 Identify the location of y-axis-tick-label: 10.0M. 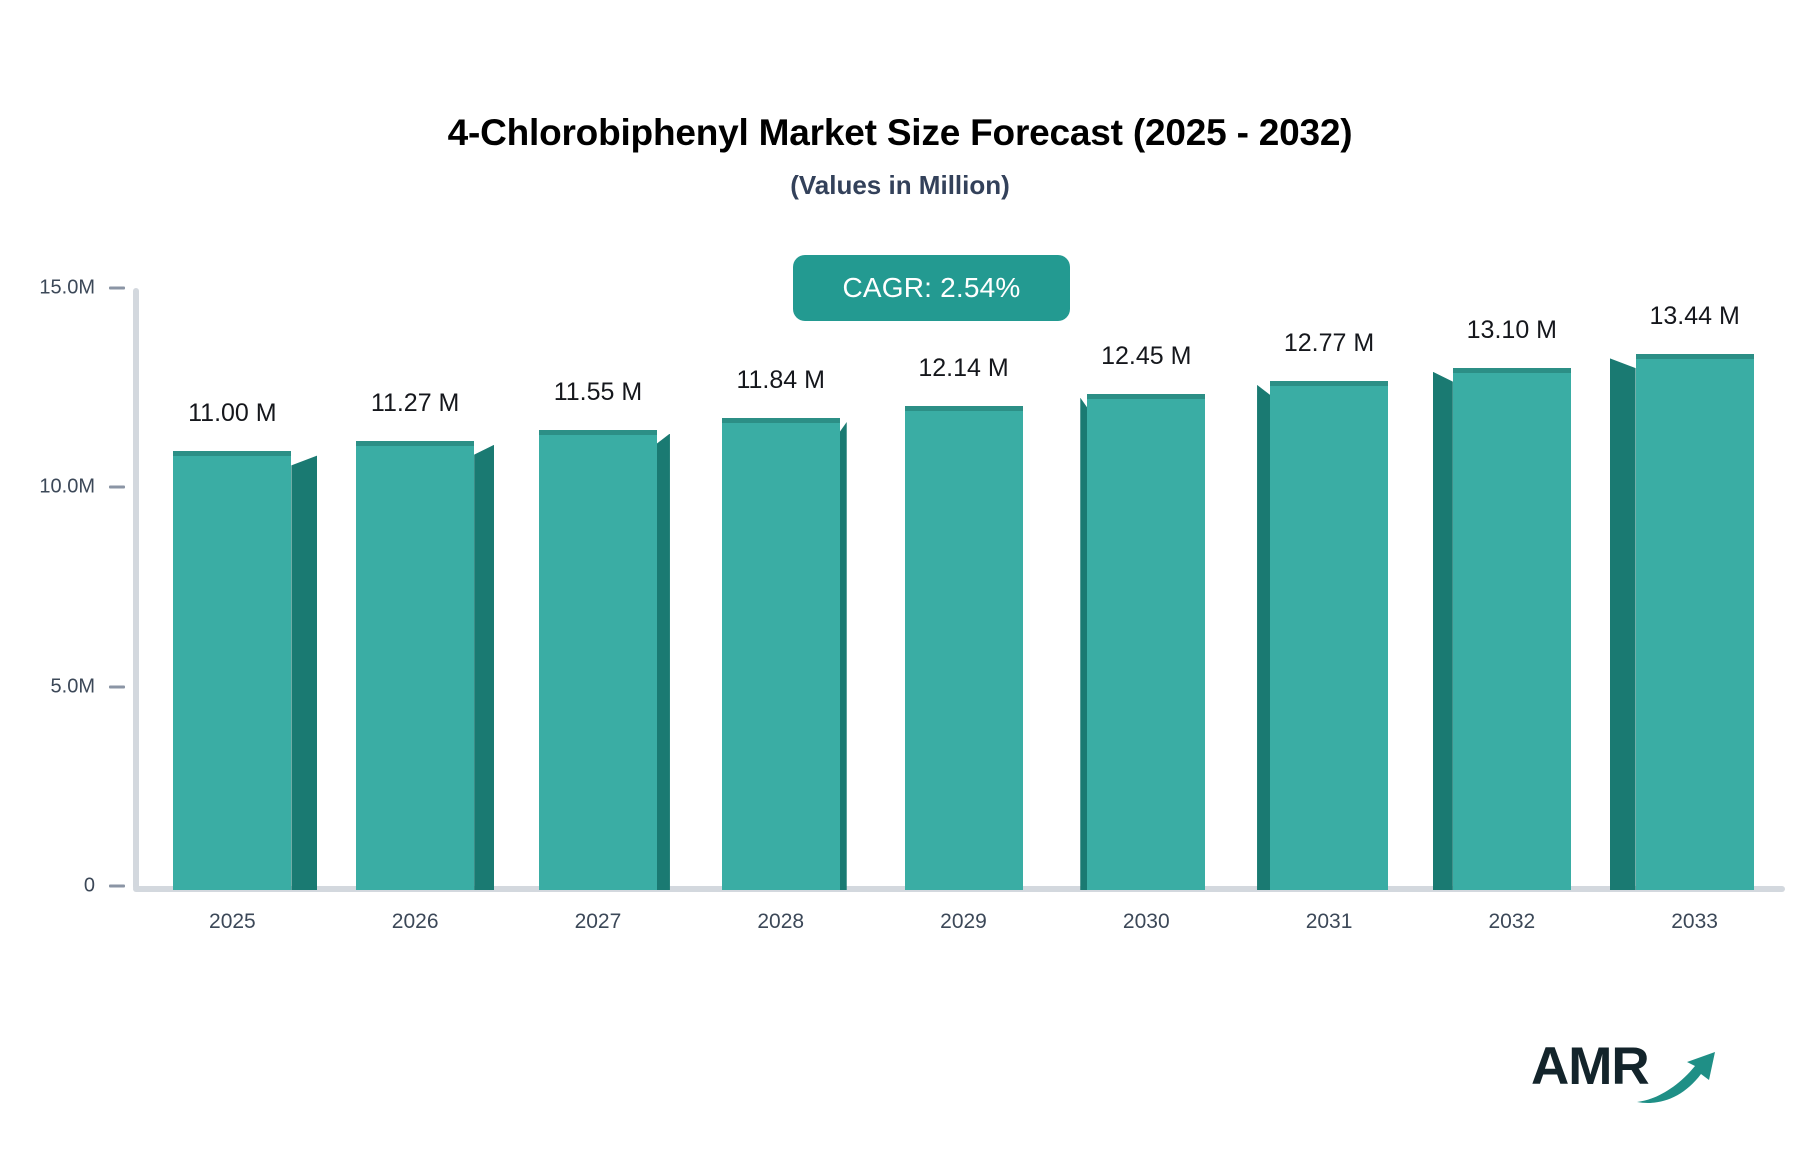
(67, 486).